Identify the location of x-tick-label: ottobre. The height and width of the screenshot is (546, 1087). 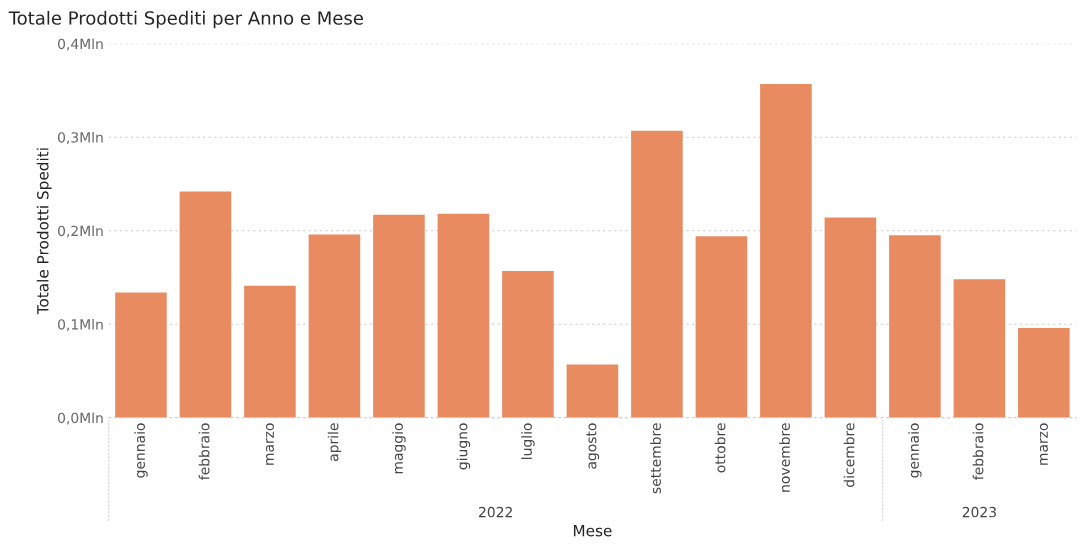
(720, 448).